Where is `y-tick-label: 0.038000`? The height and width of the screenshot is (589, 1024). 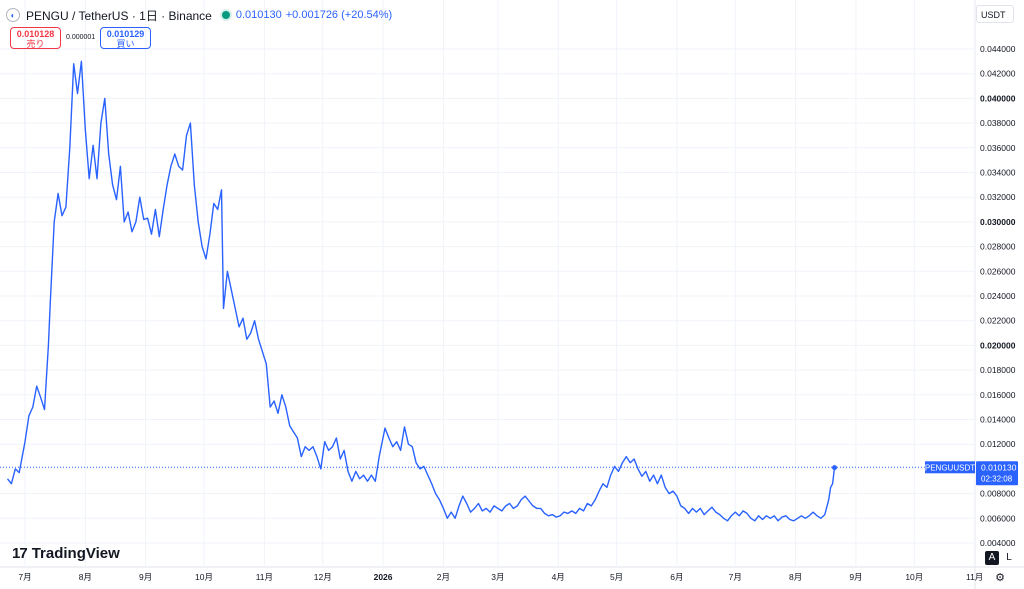 y-tick-label: 0.038000 is located at coordinates (998, 123).